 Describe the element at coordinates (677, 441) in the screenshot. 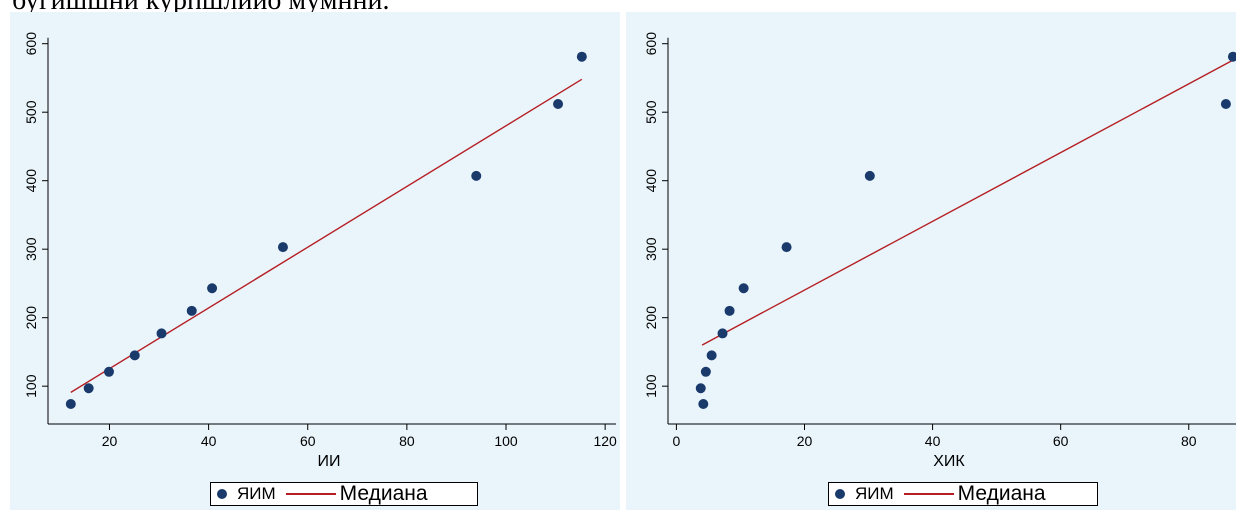

I see `x-tick-label: 0` at that location.